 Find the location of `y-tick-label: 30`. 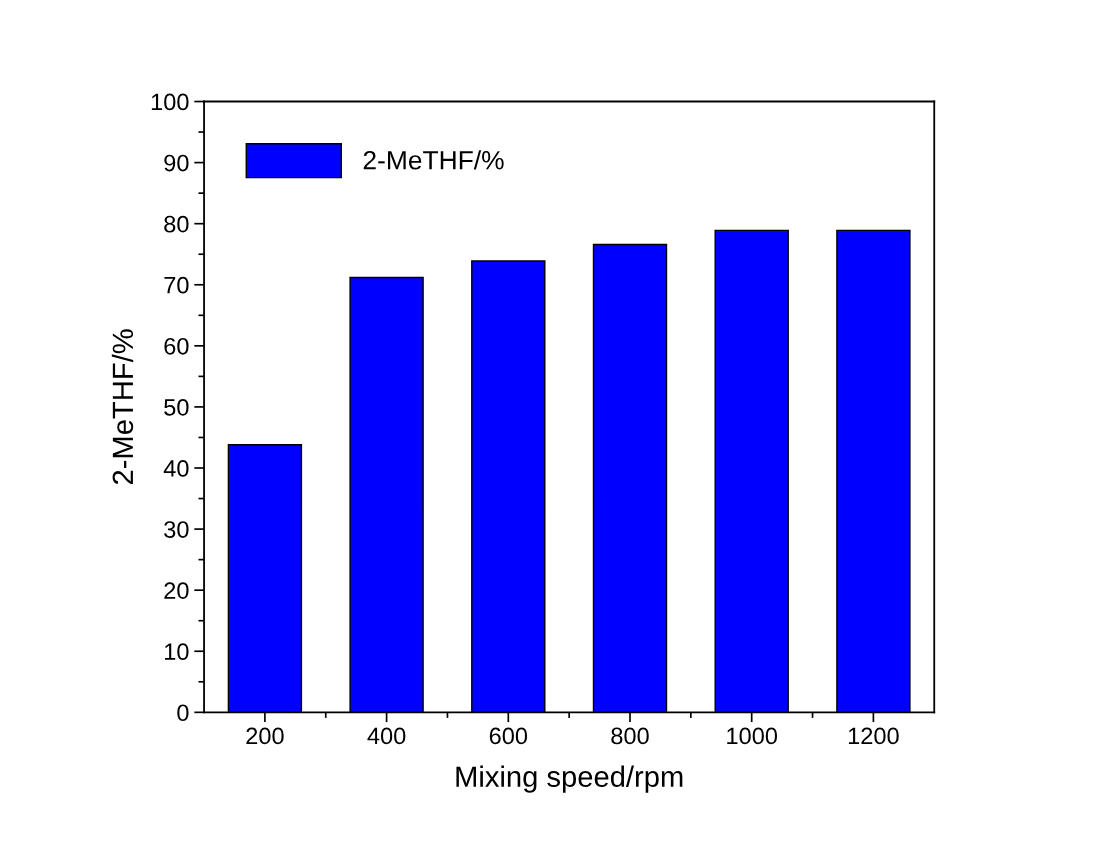

y-tick-label: 30 is located at coordinates (176, 529).